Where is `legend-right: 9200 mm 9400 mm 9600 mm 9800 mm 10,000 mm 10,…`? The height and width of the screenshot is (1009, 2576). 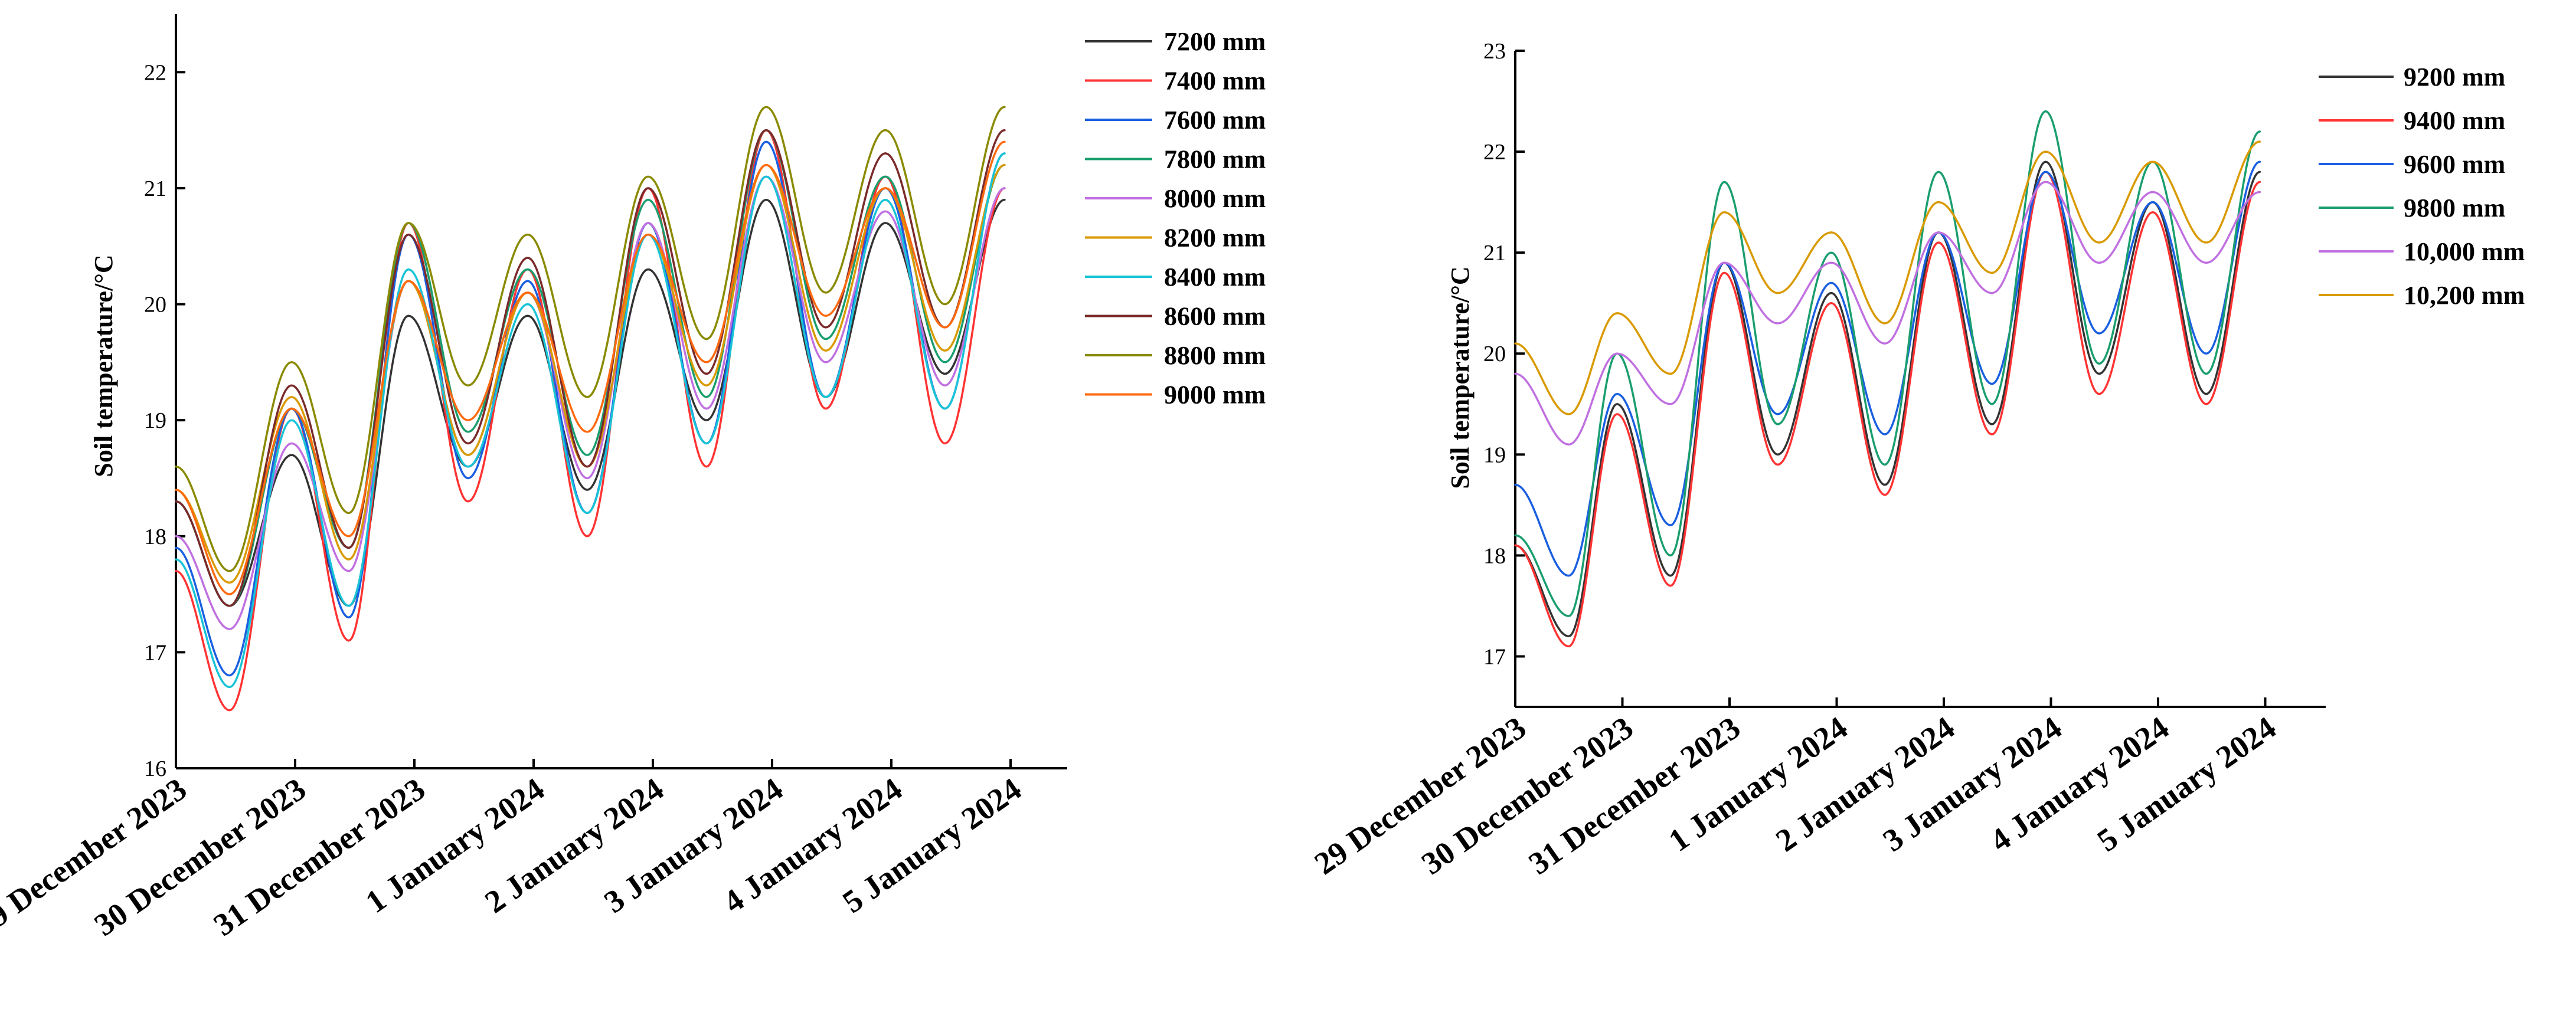 legend-right: 9200 mm 9400 mm 9600 mm 9800 mm 10,000 mm 10,… is located at coordinates (2422, 186).